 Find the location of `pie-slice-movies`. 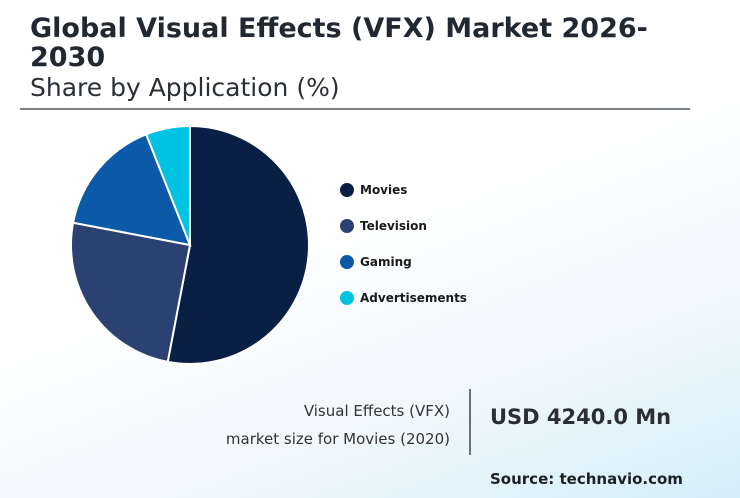

pie-slice-movies is located at coordinates (238, 244).